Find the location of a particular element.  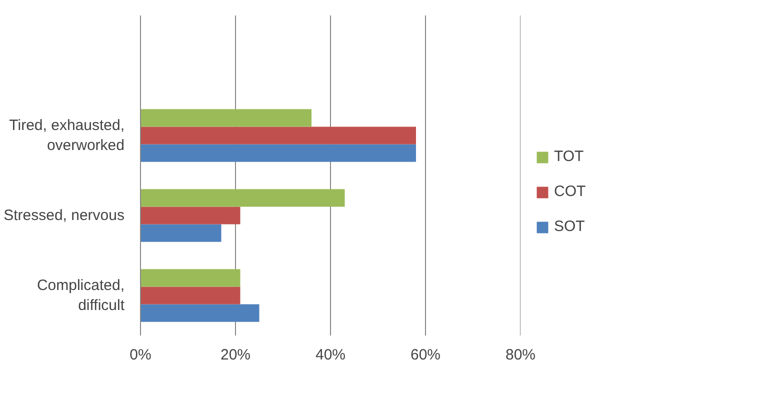

y-tick-label: Tired, exhausted, overworked is located at coordinates (67, 135).